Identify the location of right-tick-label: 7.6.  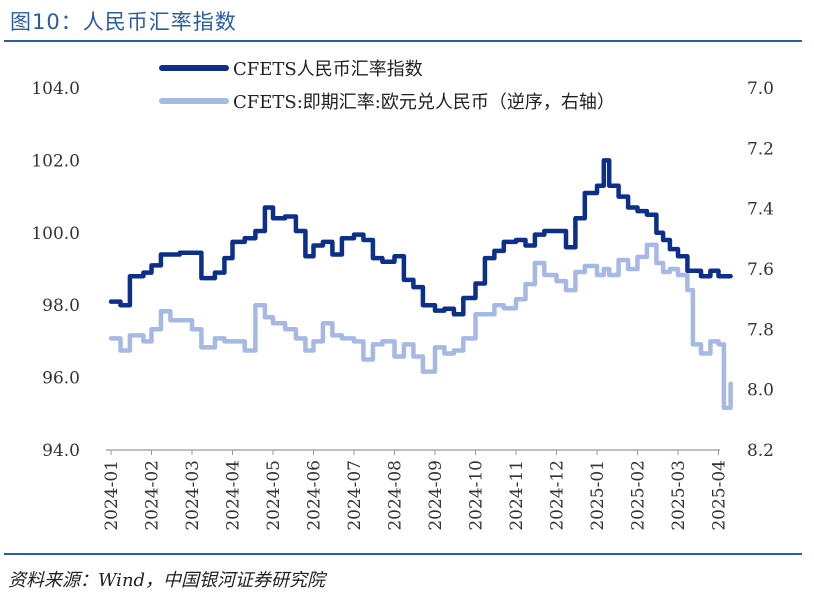
(760, 270).